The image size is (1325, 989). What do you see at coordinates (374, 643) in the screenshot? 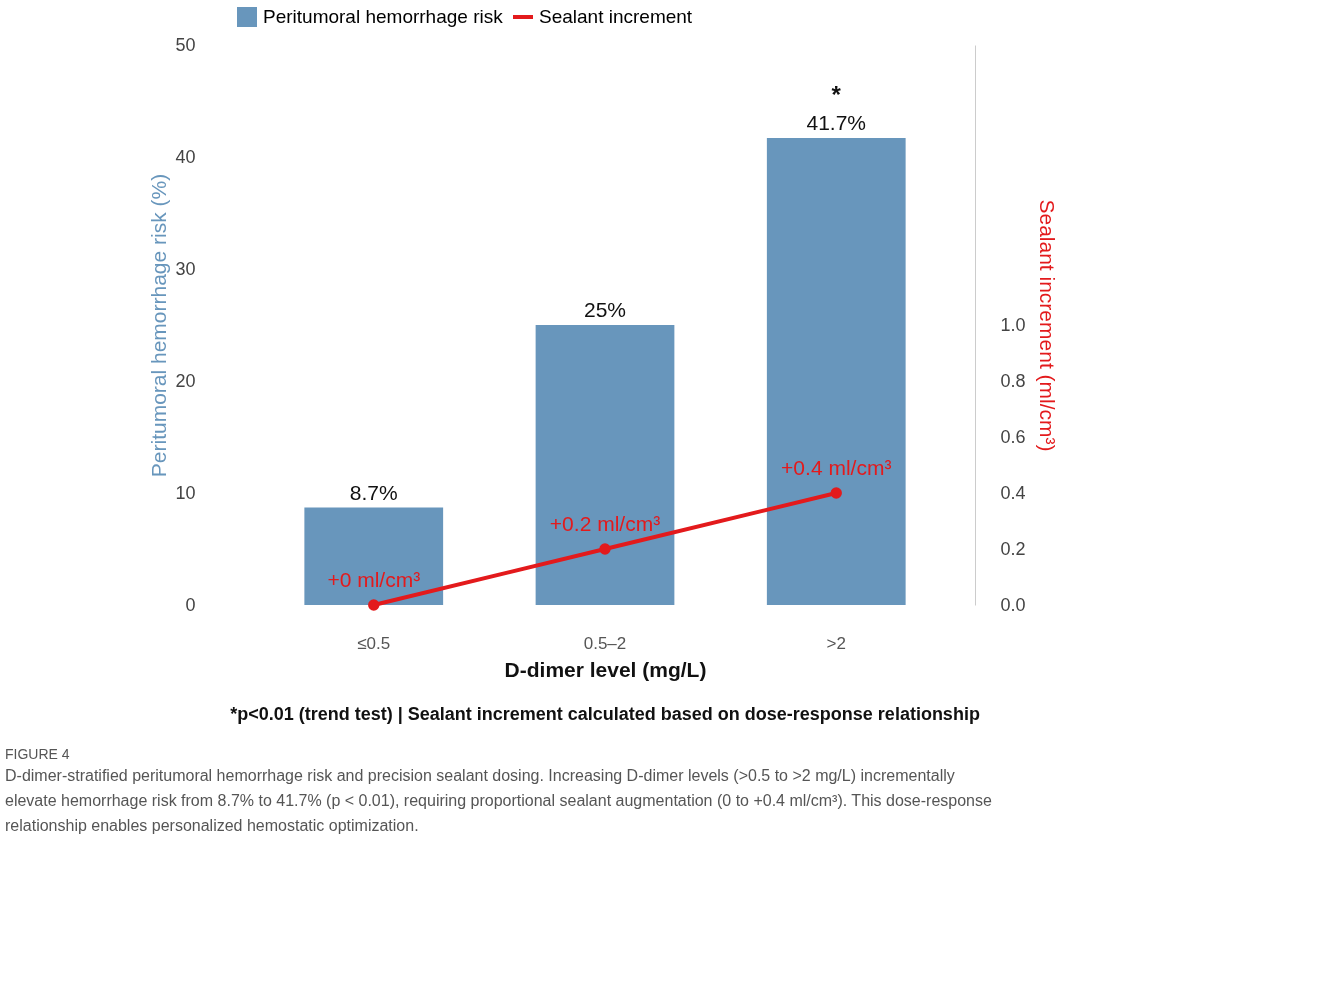
I see `x-tick-label: ≤0.5` at bounding box center [374, 643].